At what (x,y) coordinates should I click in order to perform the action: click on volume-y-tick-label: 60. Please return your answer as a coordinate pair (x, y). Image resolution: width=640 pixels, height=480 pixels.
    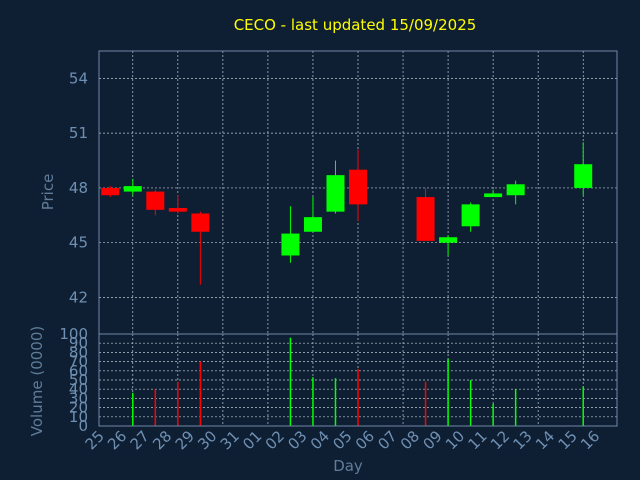
    Looking at the image, I should click on (78, 371).